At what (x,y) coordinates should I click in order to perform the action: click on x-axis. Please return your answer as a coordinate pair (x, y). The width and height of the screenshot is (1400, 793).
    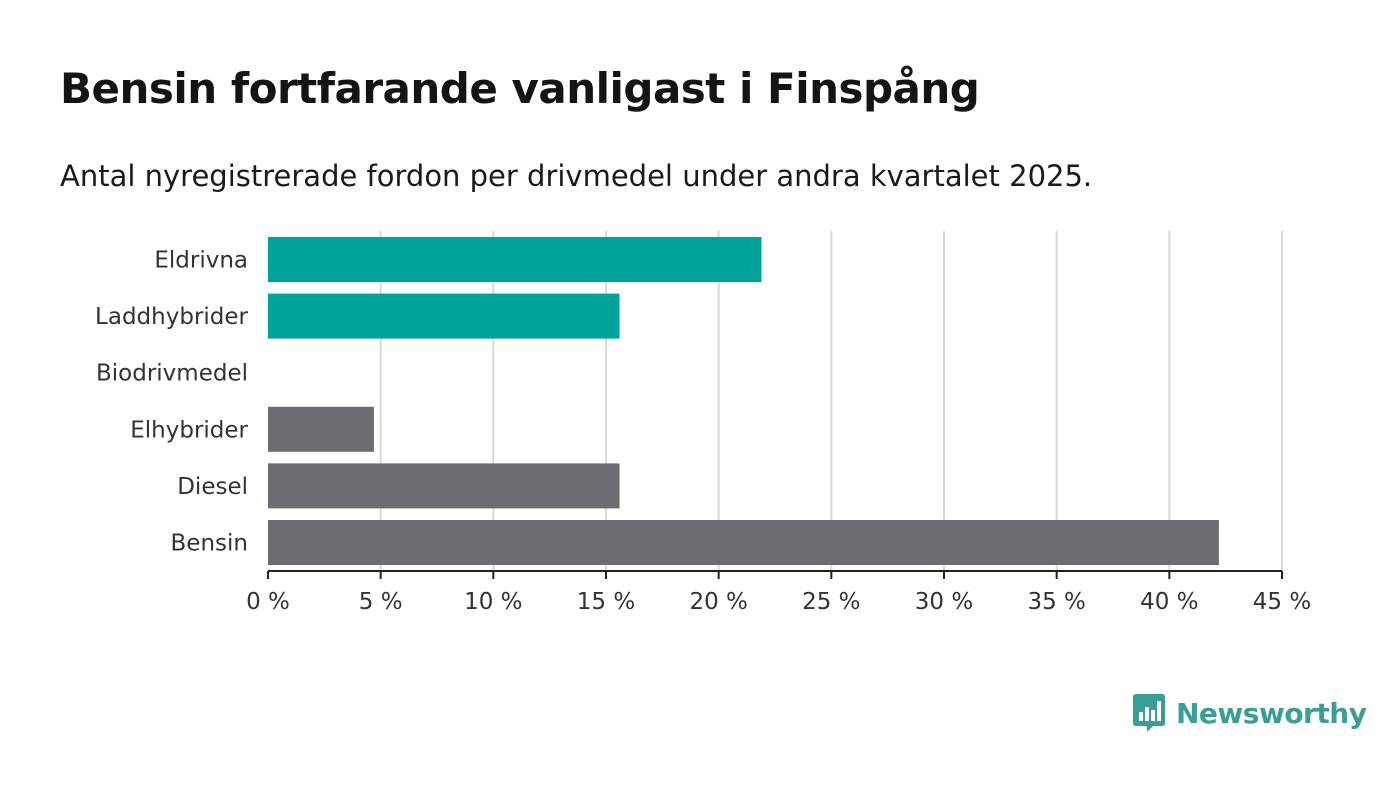
    Looking at the image, I should click on (775, 574).